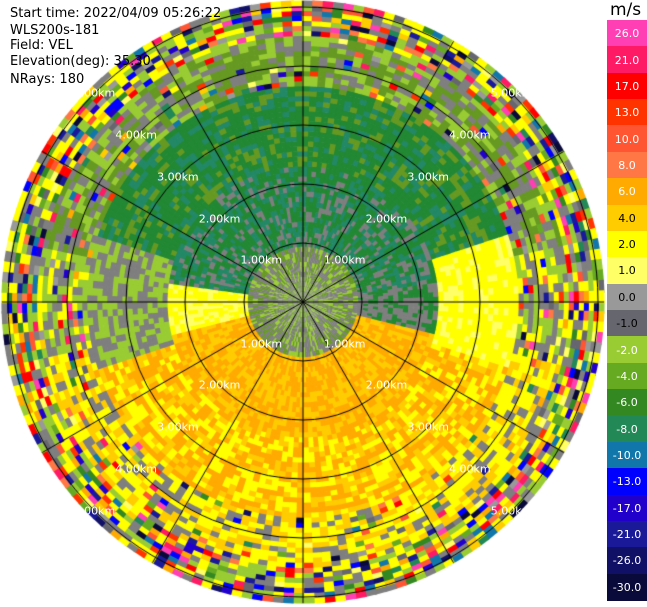  What do you see at coordinates (41, 45) in the screenshot?
I see `field-label: Field: VEL` at bounding box center [41, 45].